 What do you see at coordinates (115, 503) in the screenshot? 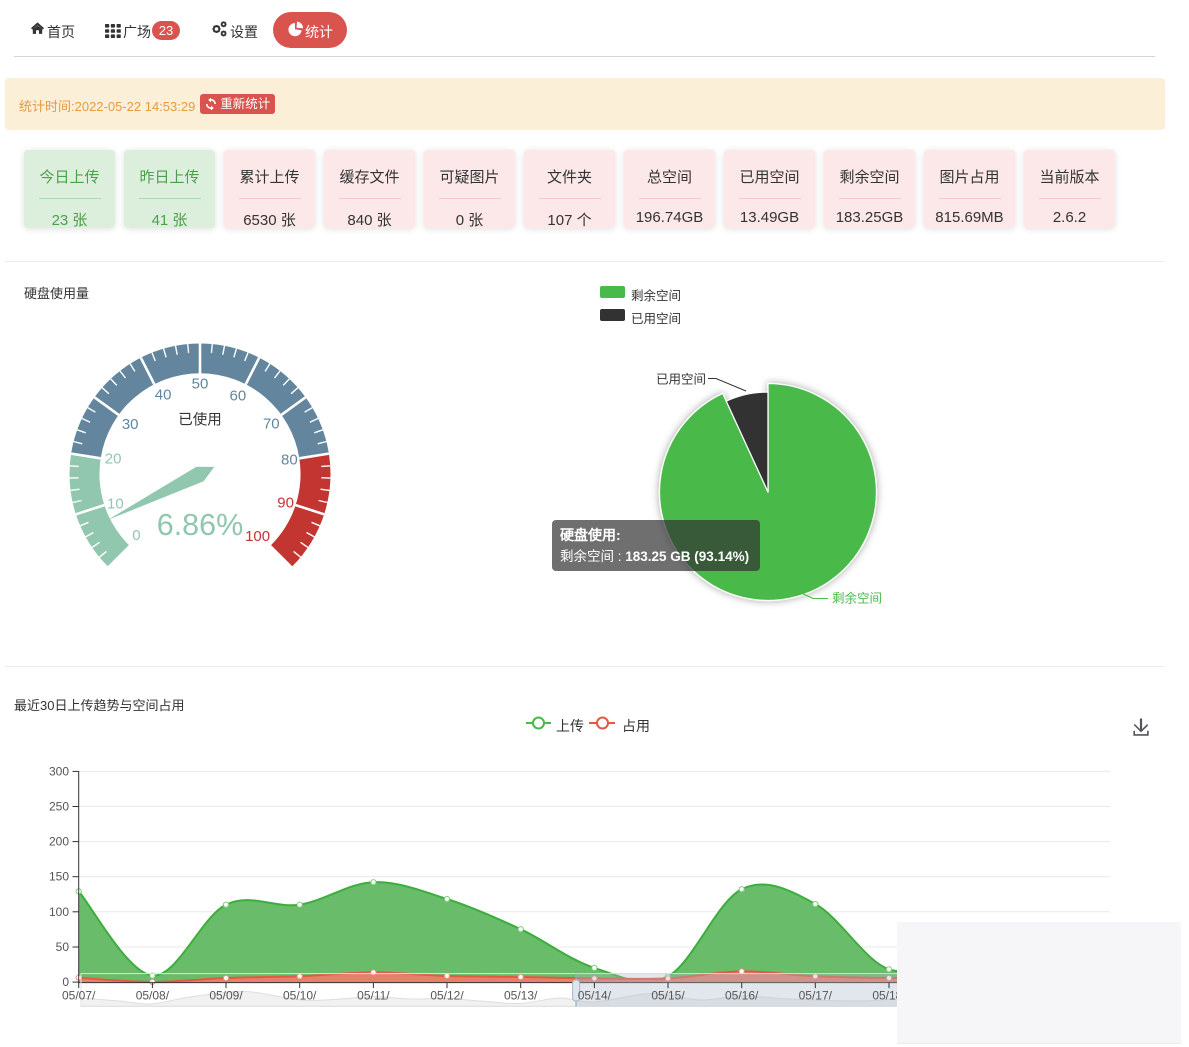
I see `svg-text: 10` at bounding box center [115, 503].